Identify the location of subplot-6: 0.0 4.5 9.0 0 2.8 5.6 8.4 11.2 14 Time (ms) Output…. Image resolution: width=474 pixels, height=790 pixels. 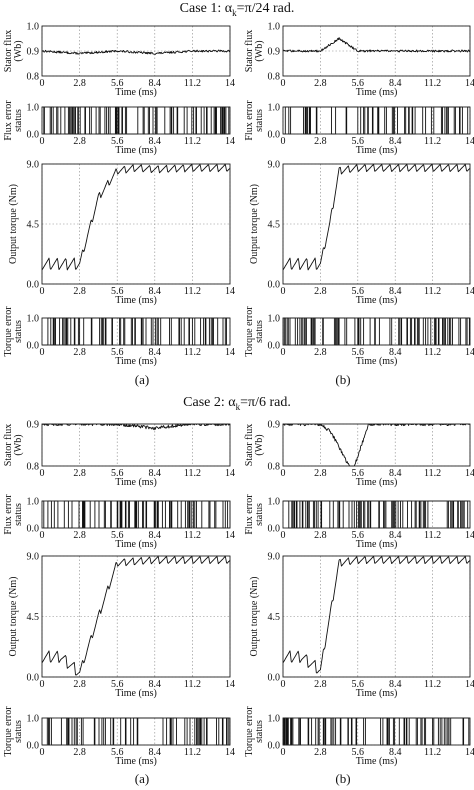
(361, 233).